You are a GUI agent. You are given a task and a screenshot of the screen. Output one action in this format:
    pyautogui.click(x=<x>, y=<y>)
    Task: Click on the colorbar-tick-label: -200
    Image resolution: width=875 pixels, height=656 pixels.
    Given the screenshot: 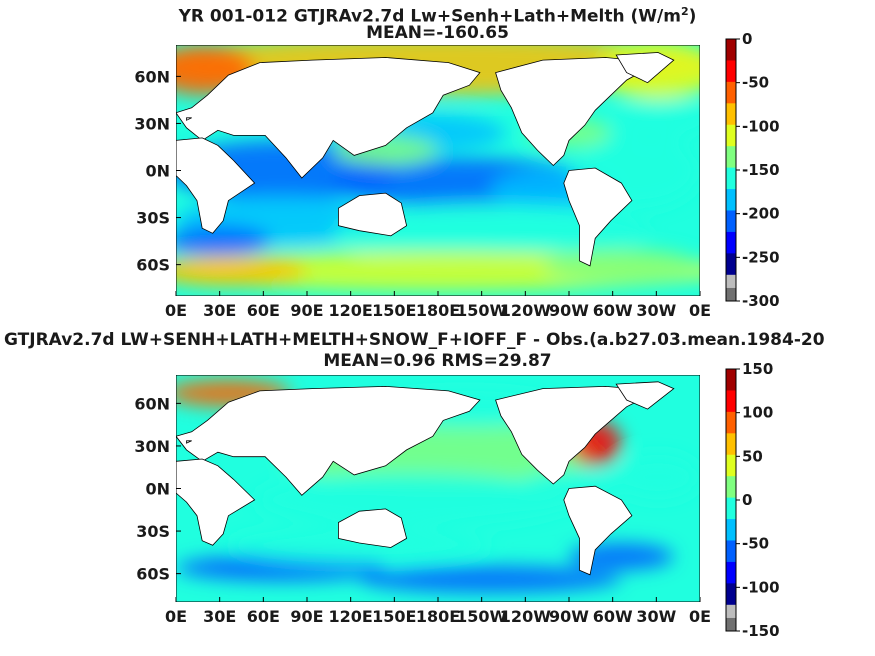 What is the action you would take?
    pyautogui.click(x=761, y=214)
    